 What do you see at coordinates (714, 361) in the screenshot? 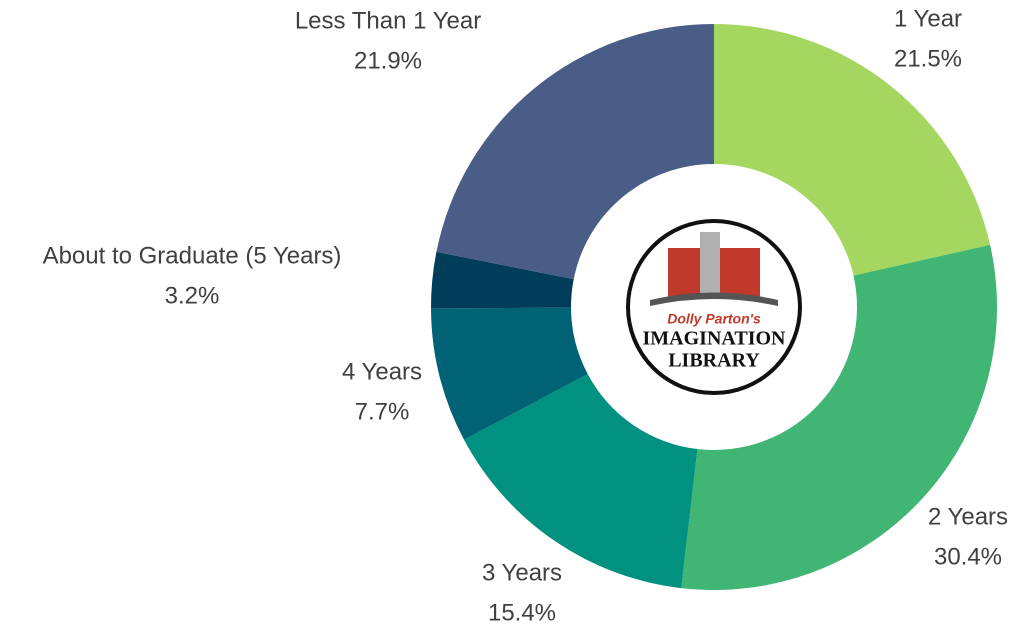
I see `logo-text: LIBRARY` at bounding box center [714, 361].